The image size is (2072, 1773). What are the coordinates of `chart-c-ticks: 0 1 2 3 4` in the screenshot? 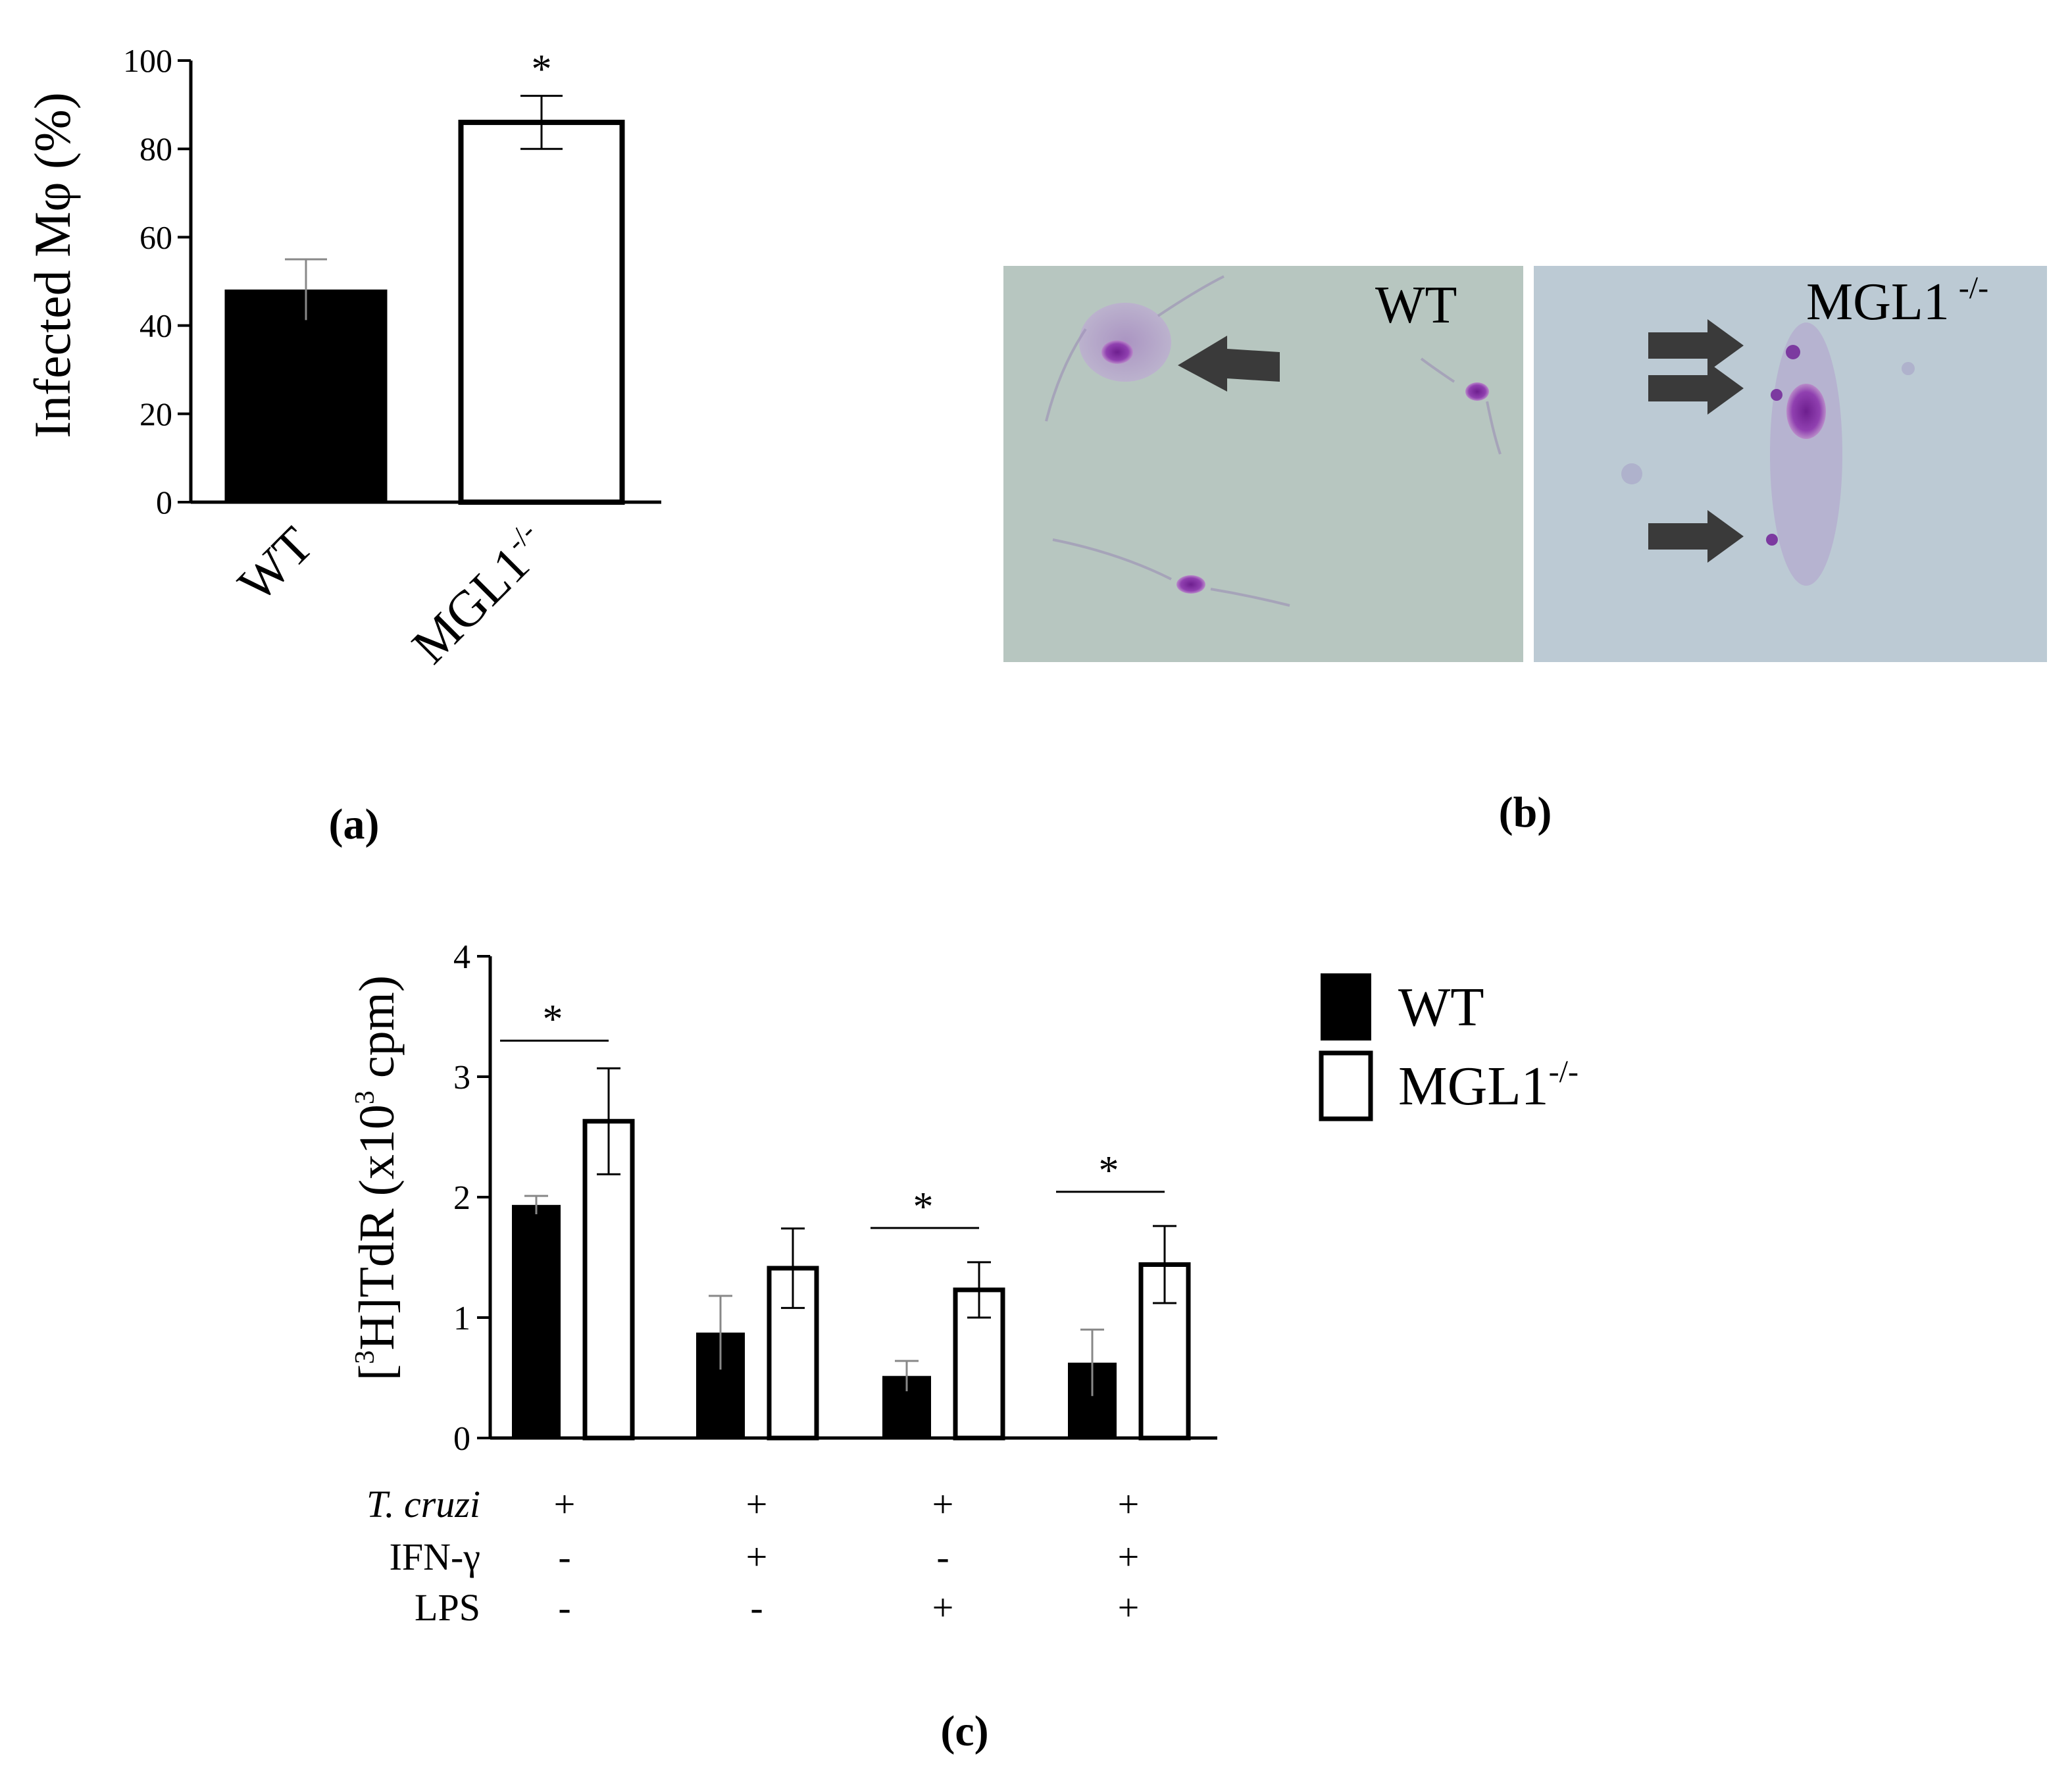 It's located at (471, 1198).